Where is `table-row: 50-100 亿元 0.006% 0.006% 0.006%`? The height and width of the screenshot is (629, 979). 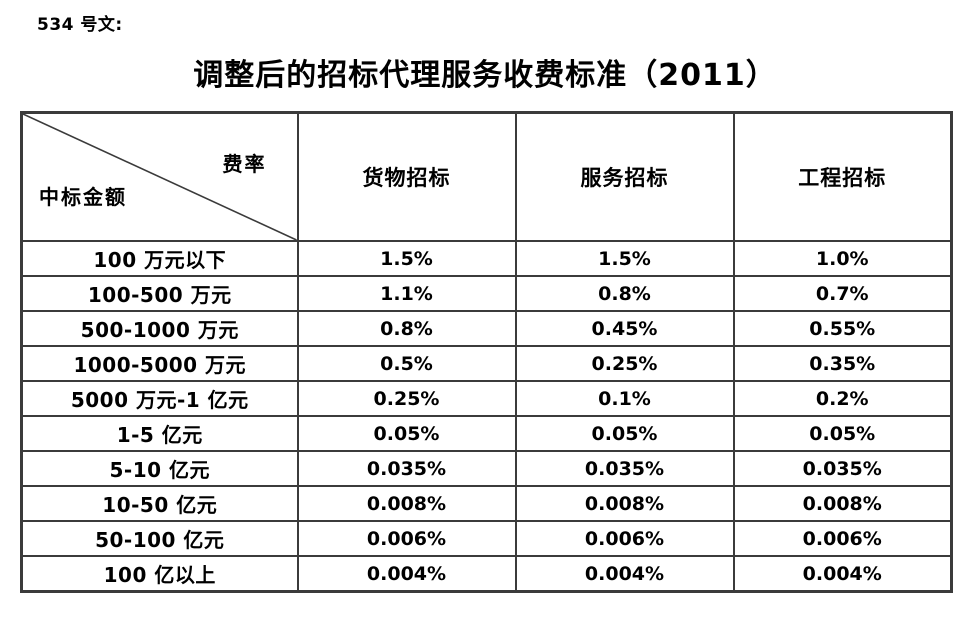 table-row: 50-100 亿元 0.006% 0.006% 0.006% is located at coordinates (486, 538).